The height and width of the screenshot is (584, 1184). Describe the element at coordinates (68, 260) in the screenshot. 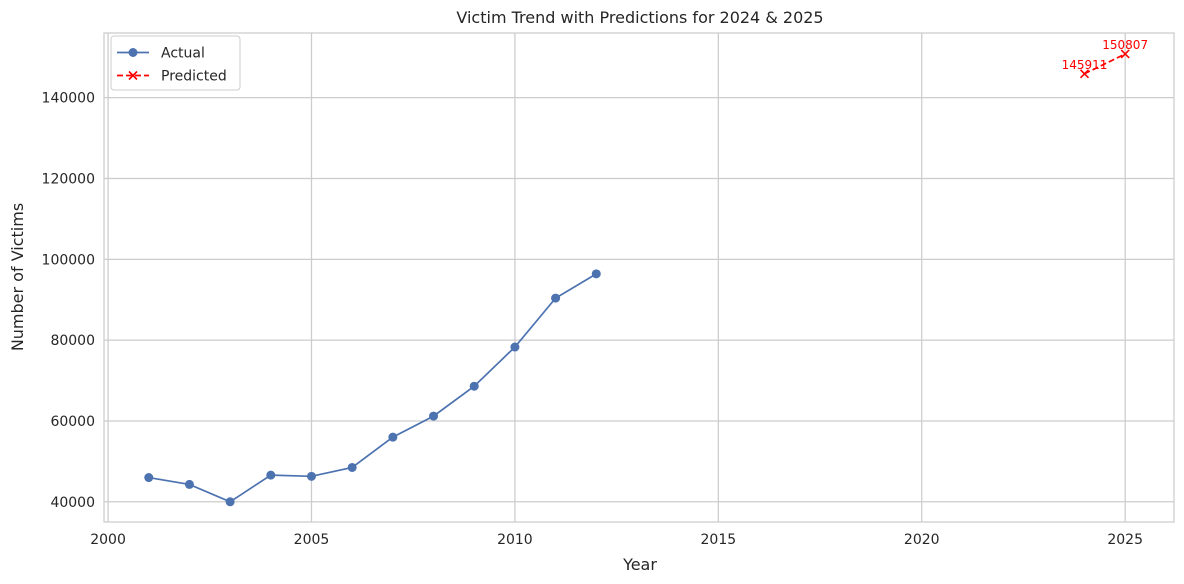

I see `y-tick-label: 100000` at that location.